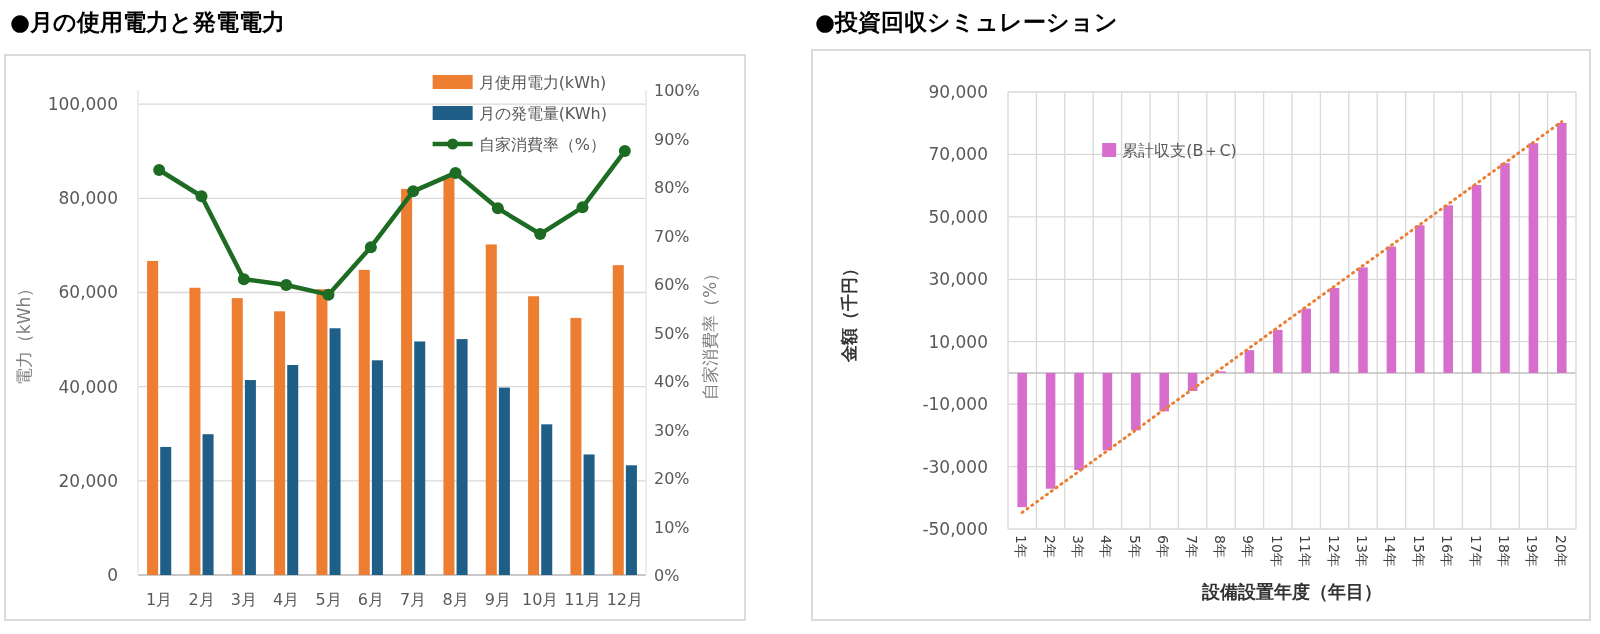  What do you see at coordinates (82, 104) in the screenshot?
I see `y-tick-label: 100,000` at bounding box center [82, 104].